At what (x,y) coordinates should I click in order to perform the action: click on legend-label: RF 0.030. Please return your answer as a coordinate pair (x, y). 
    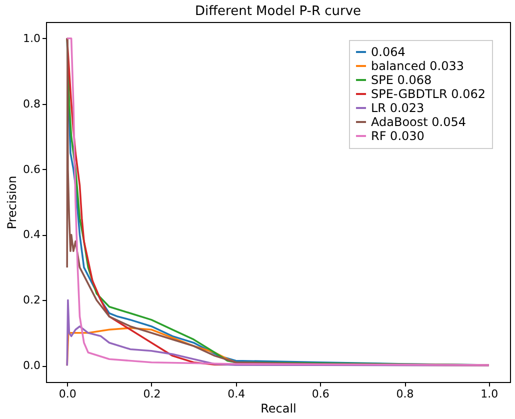
    Looking at the image, I should click on (397, 136).